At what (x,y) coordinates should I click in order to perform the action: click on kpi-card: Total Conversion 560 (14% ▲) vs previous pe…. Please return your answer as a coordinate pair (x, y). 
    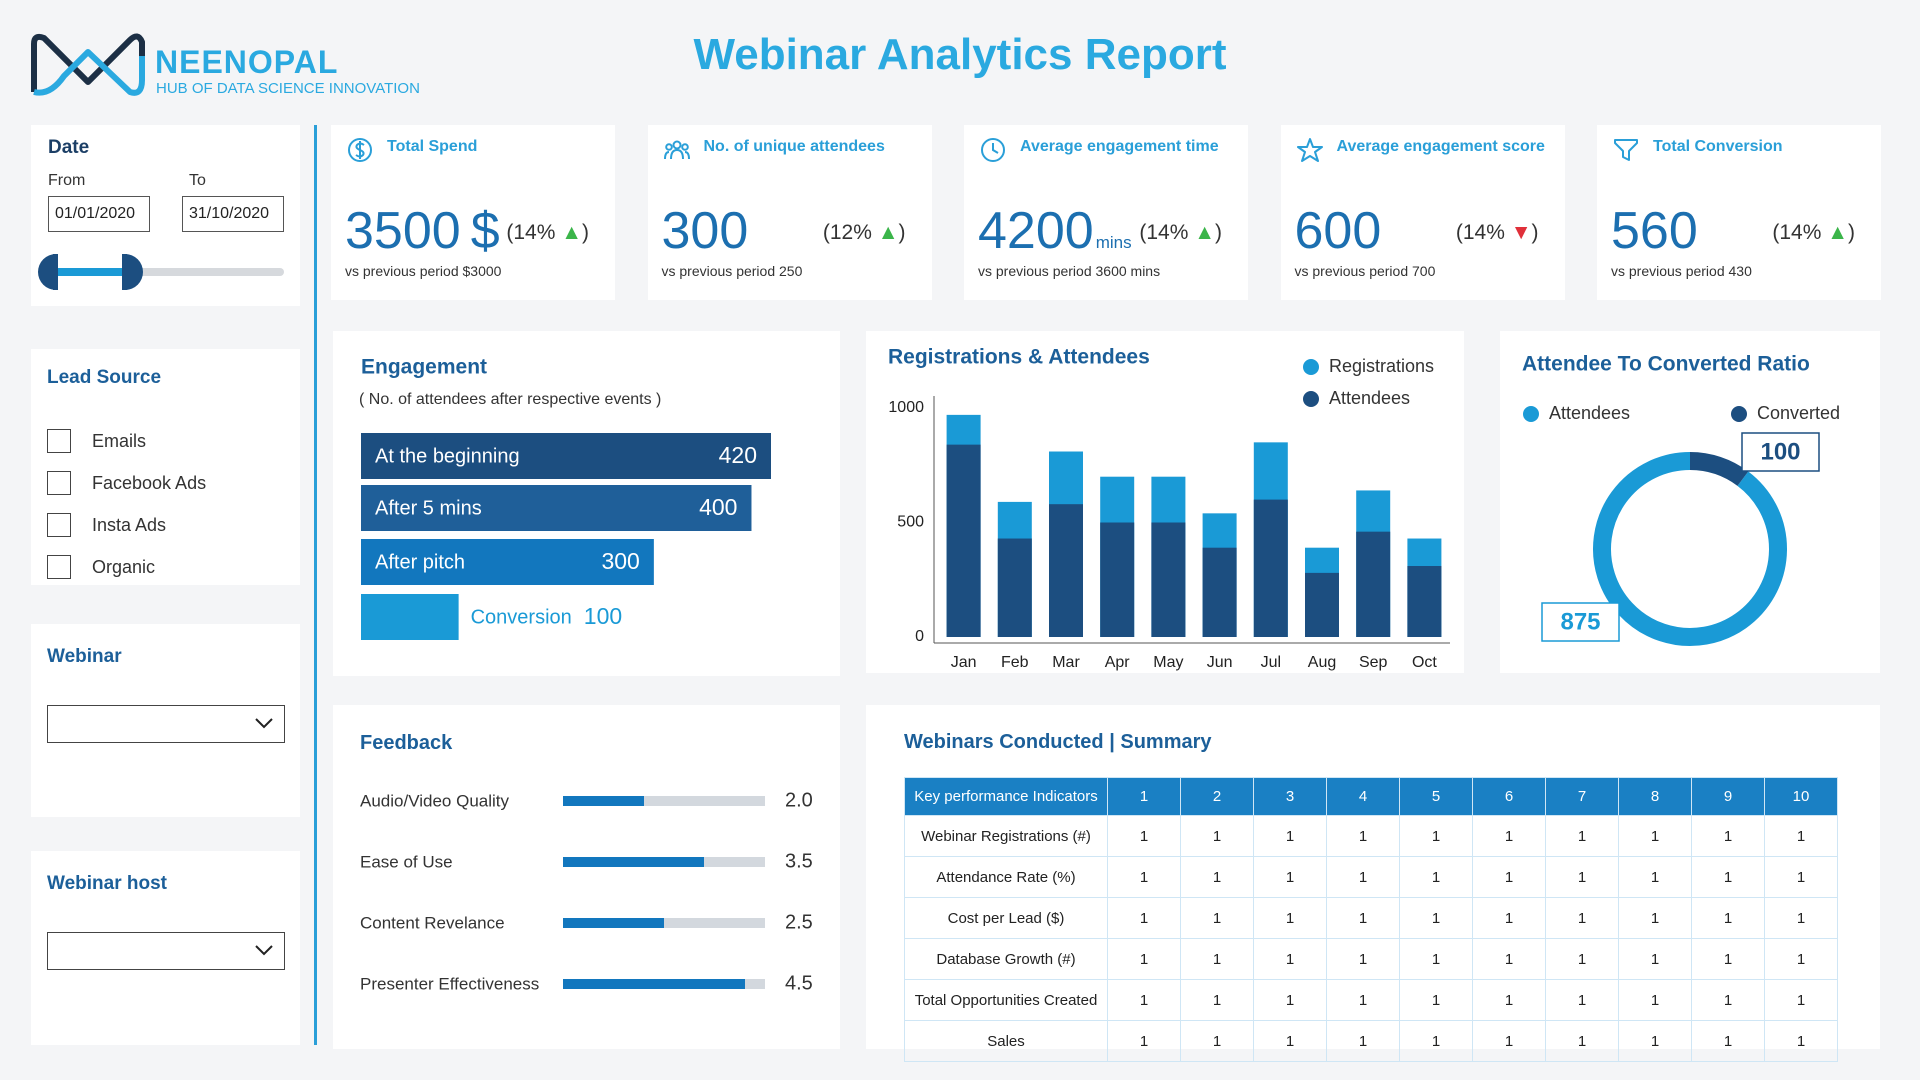
    Looking at the image, I should click on (1739, 212).